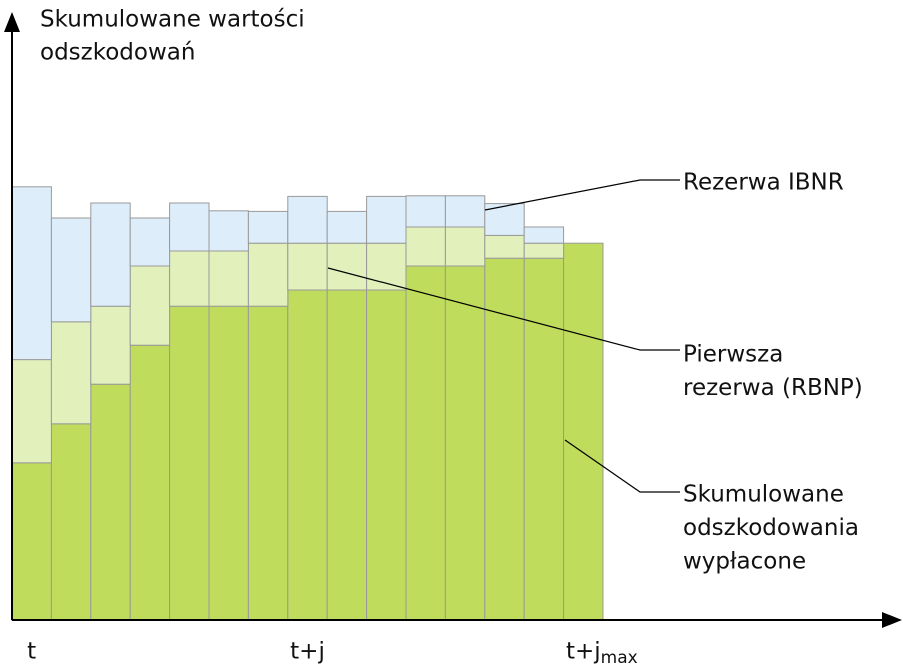 The image size is (903, 670). Describe the element at coordinates (733, 355) in the screenshot. I see `legend-label: Pierwsza` at that location.